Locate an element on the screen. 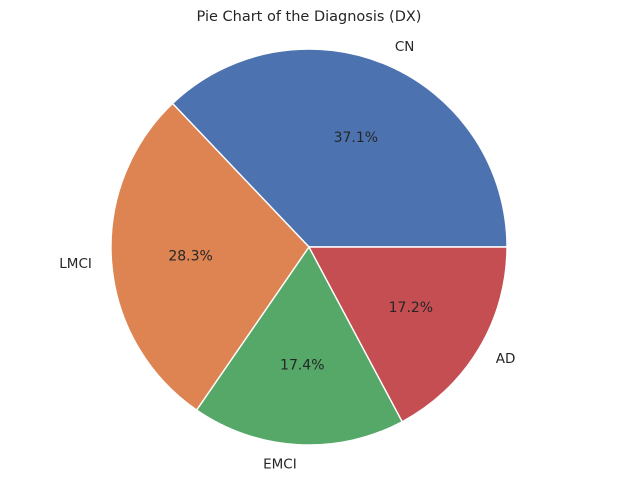 This screenshot has height=481, width=627. percent-label-cn: 37.1% is located at coordinates (356, 138).